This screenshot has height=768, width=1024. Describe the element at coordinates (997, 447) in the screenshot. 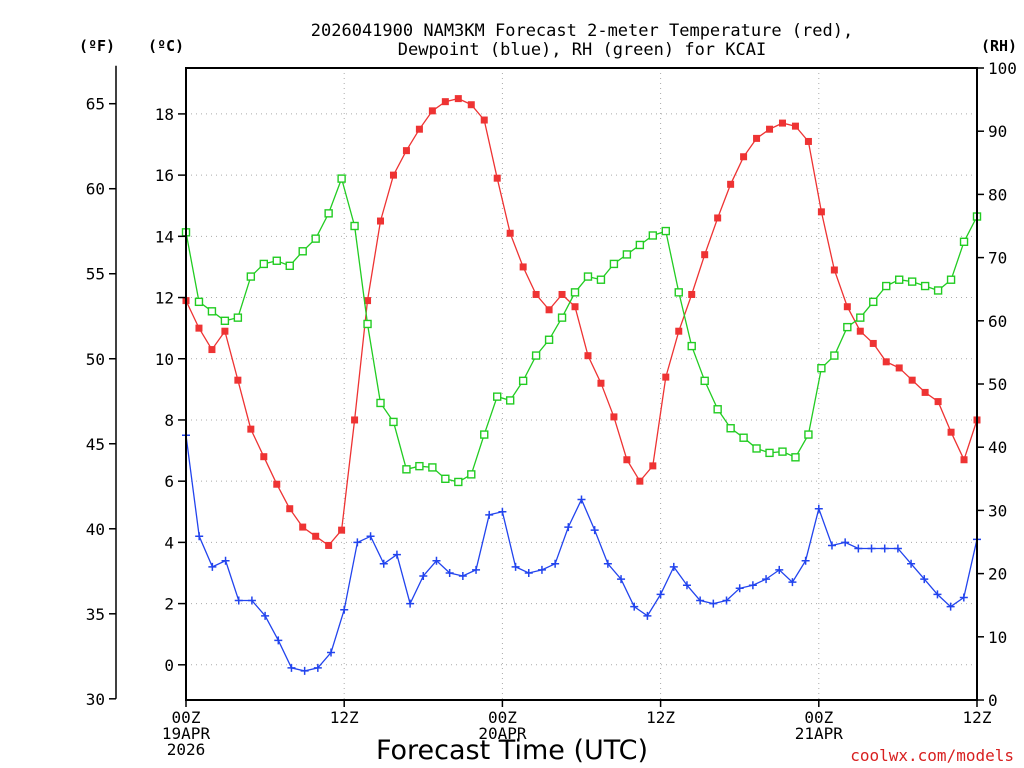

I see `rh-tick-label: 40` at that location.